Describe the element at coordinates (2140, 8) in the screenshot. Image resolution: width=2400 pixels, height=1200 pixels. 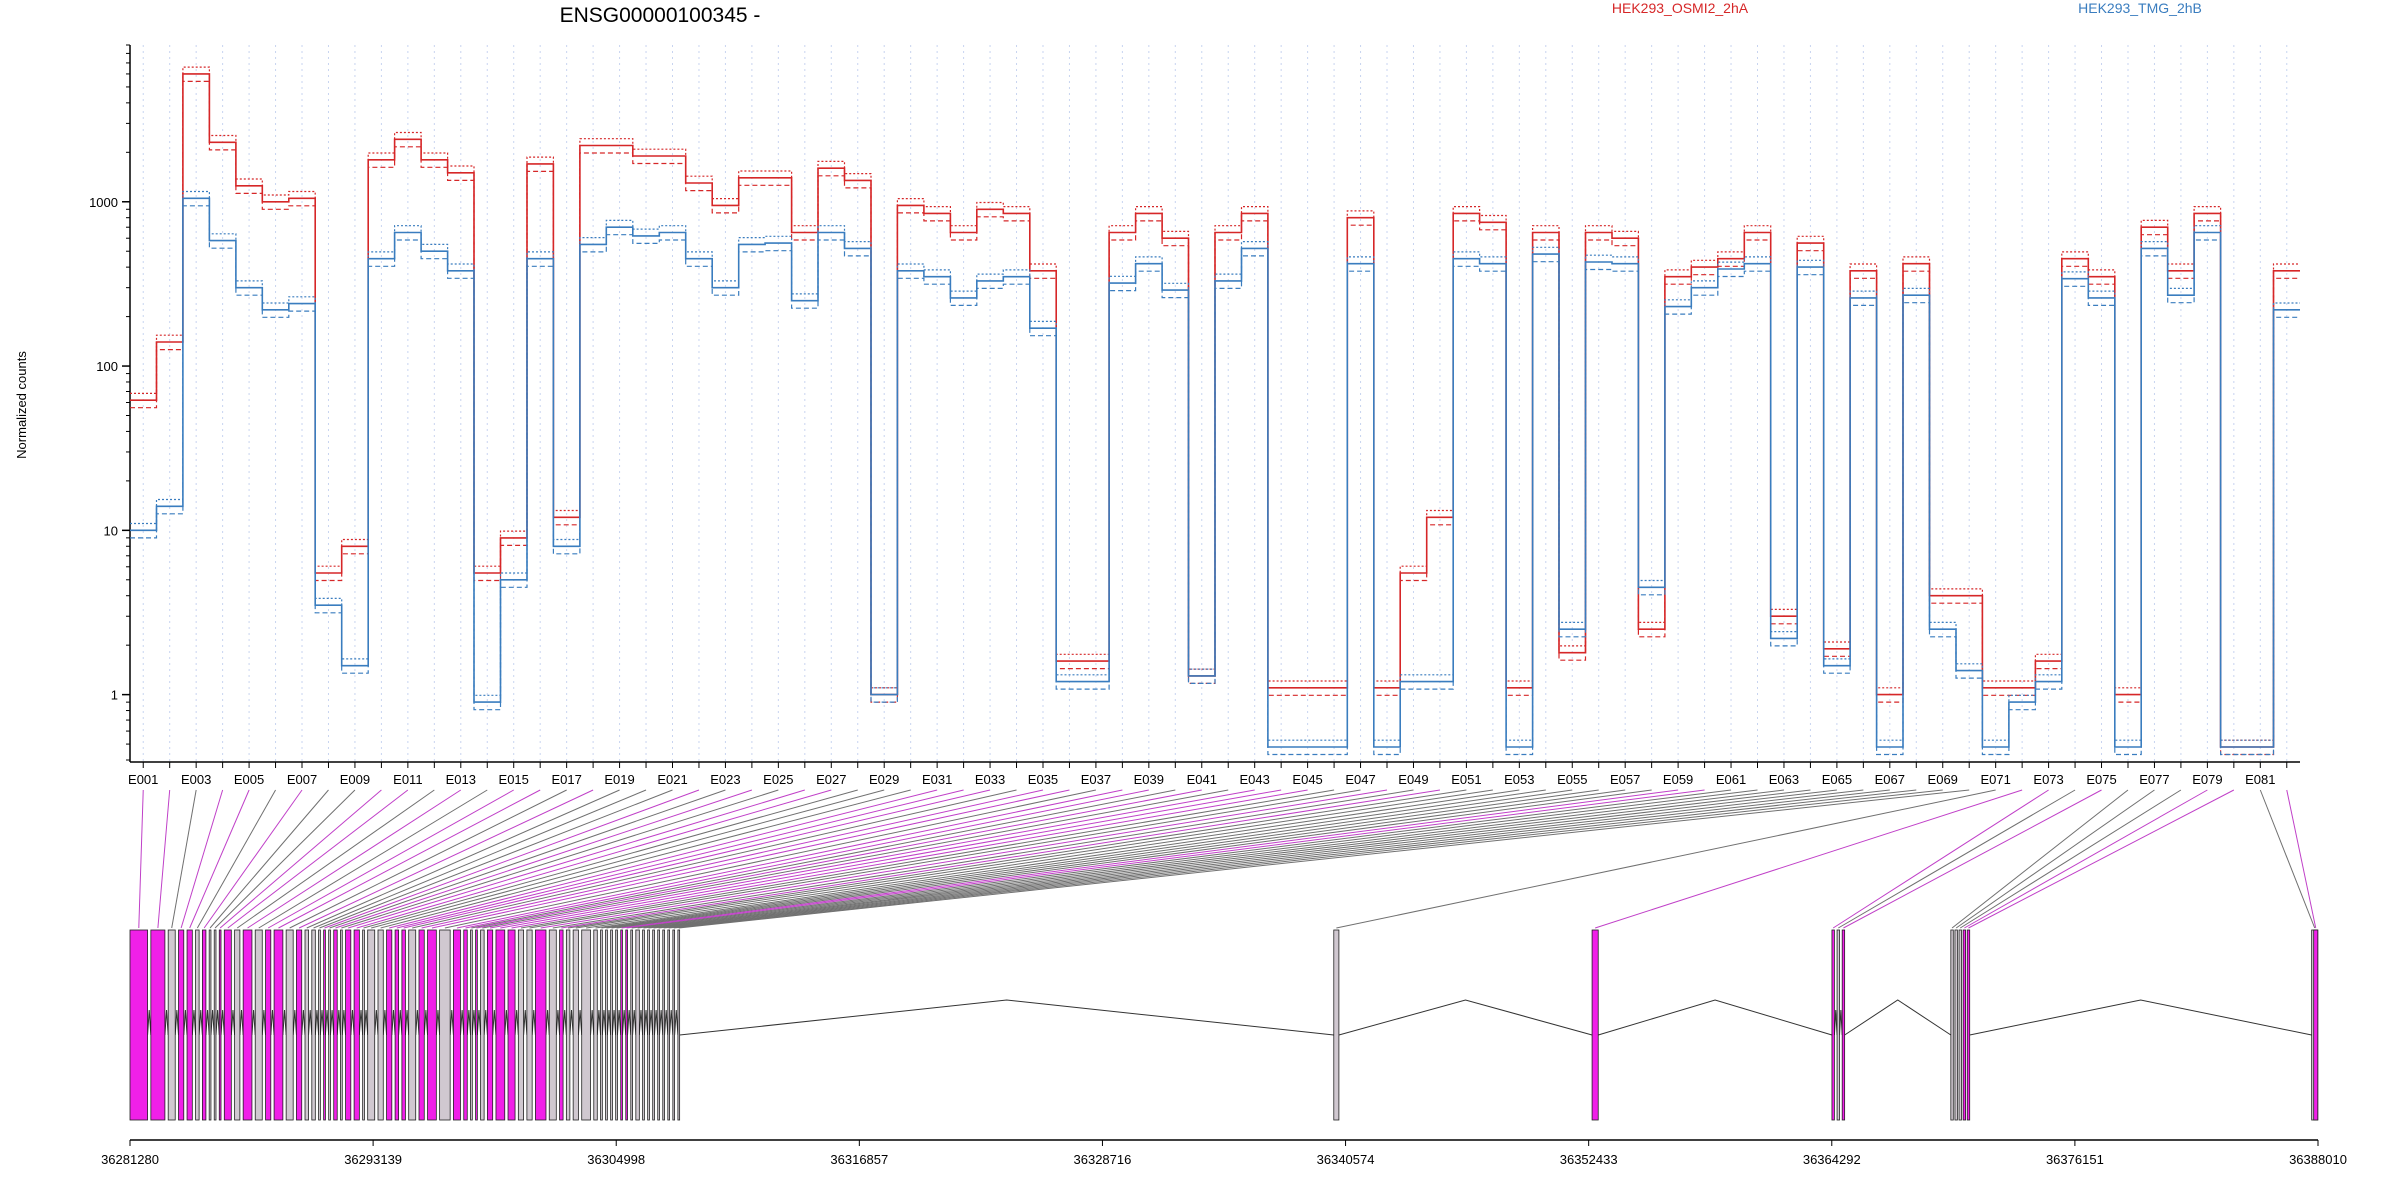
I see `legend-series-tmg: HEK293_TMG_2hB` at that location.